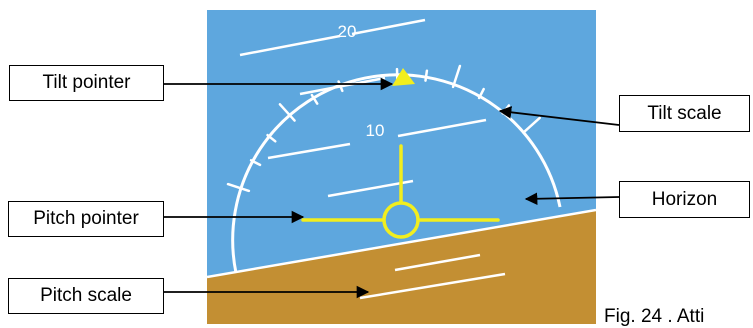 Image resolution: width=753 pixels, height=328 pixels. I want to click on figure-caption: Fig. 24 . Atti, so click(654, 317).